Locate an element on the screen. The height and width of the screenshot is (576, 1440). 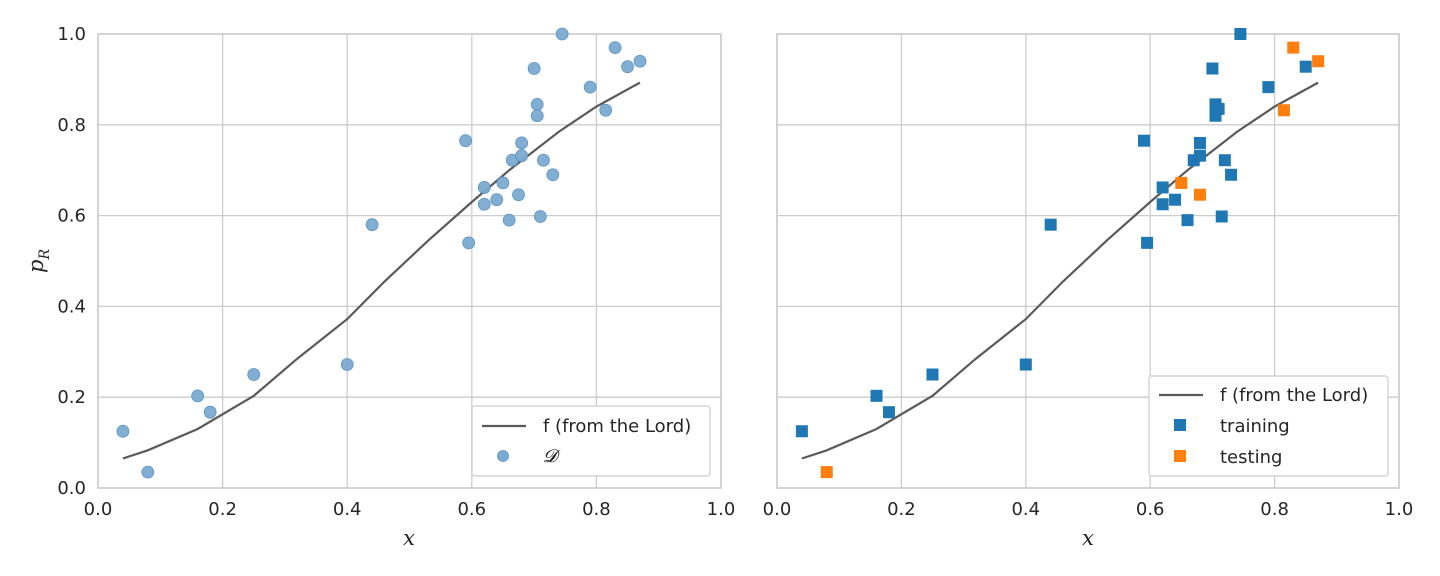
right-legend-training-label: training is located at coordinates (1255, 426).